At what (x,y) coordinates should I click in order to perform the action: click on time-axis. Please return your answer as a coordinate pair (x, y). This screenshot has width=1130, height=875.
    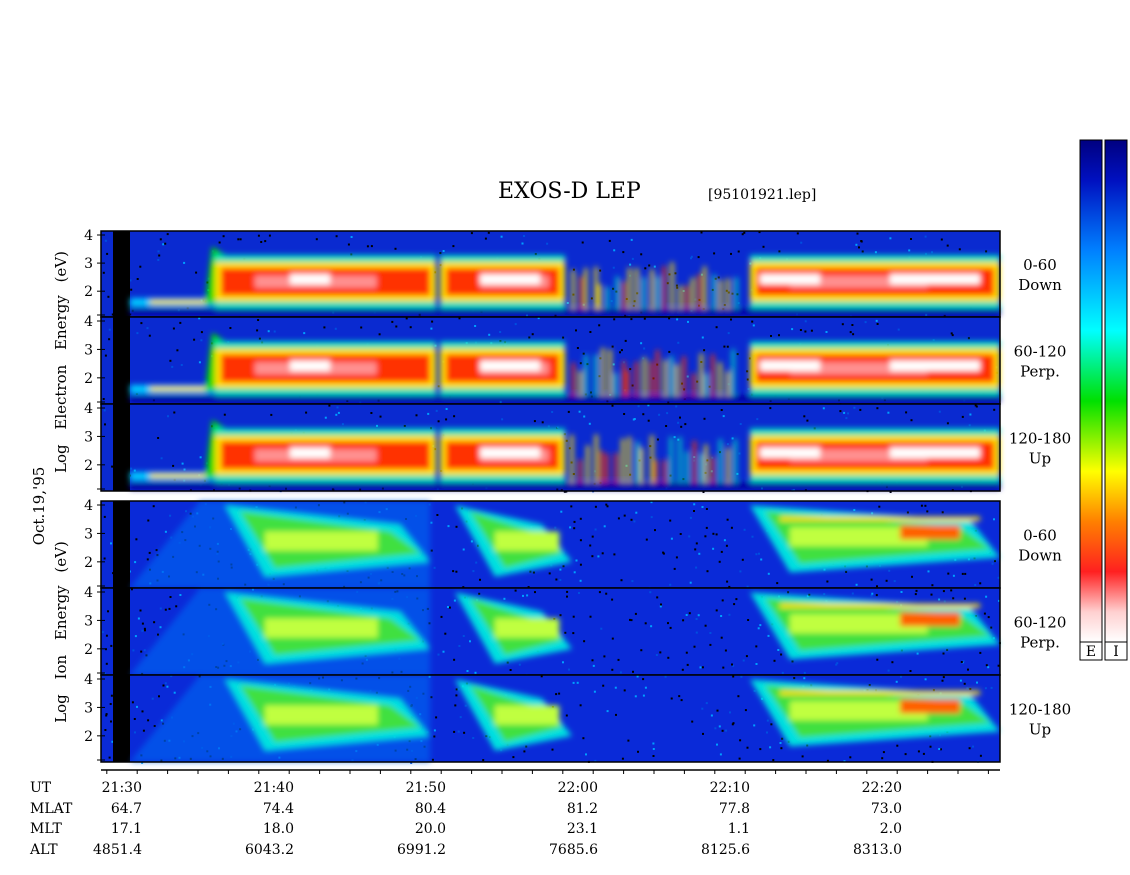
    Looking at the image, I should click on (550, 771).